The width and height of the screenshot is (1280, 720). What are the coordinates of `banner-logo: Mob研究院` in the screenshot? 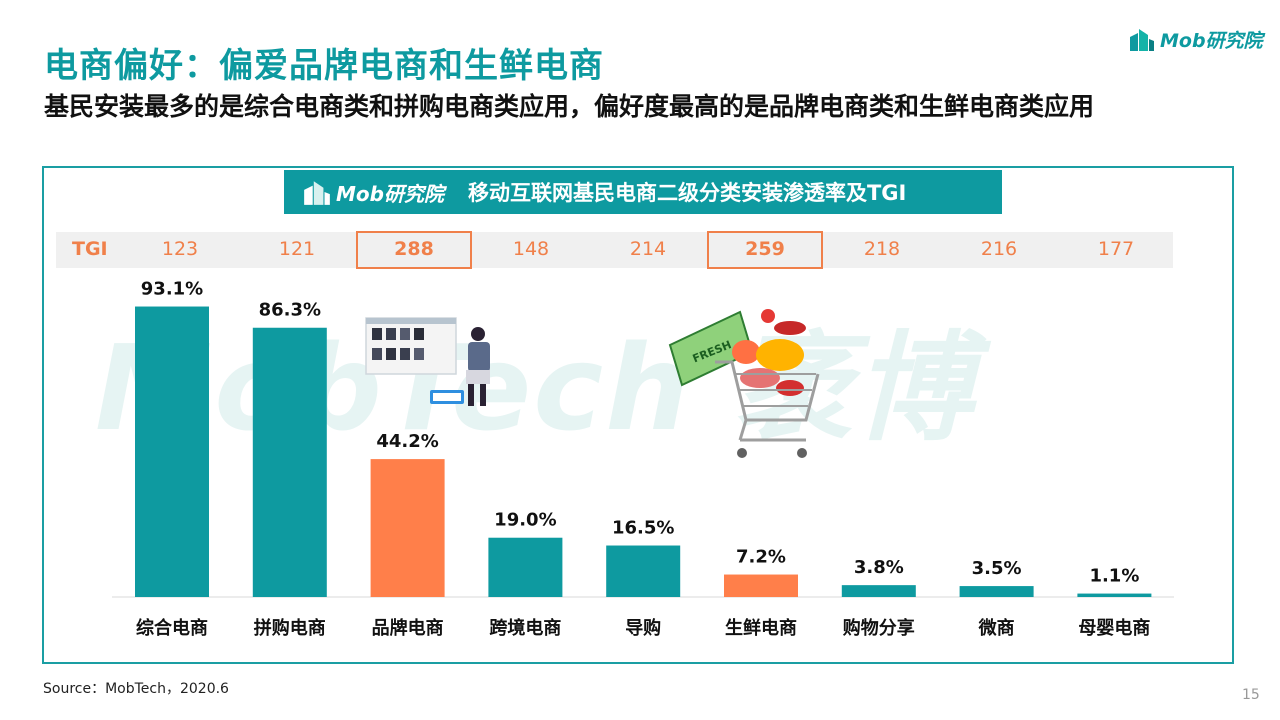 It's located at (373, 192).